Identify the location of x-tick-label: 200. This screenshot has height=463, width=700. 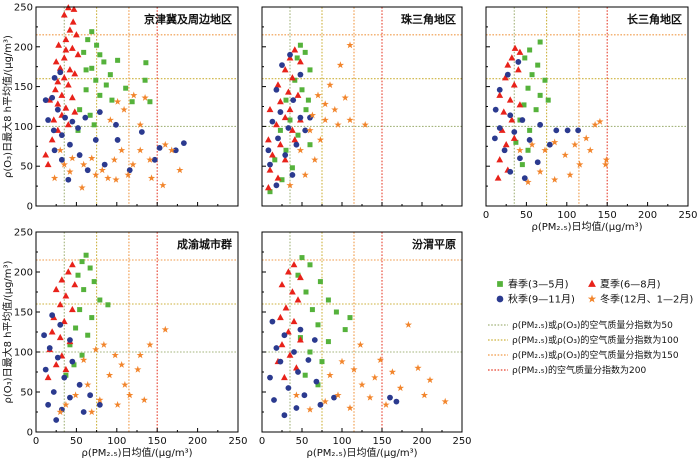
(421, 441).